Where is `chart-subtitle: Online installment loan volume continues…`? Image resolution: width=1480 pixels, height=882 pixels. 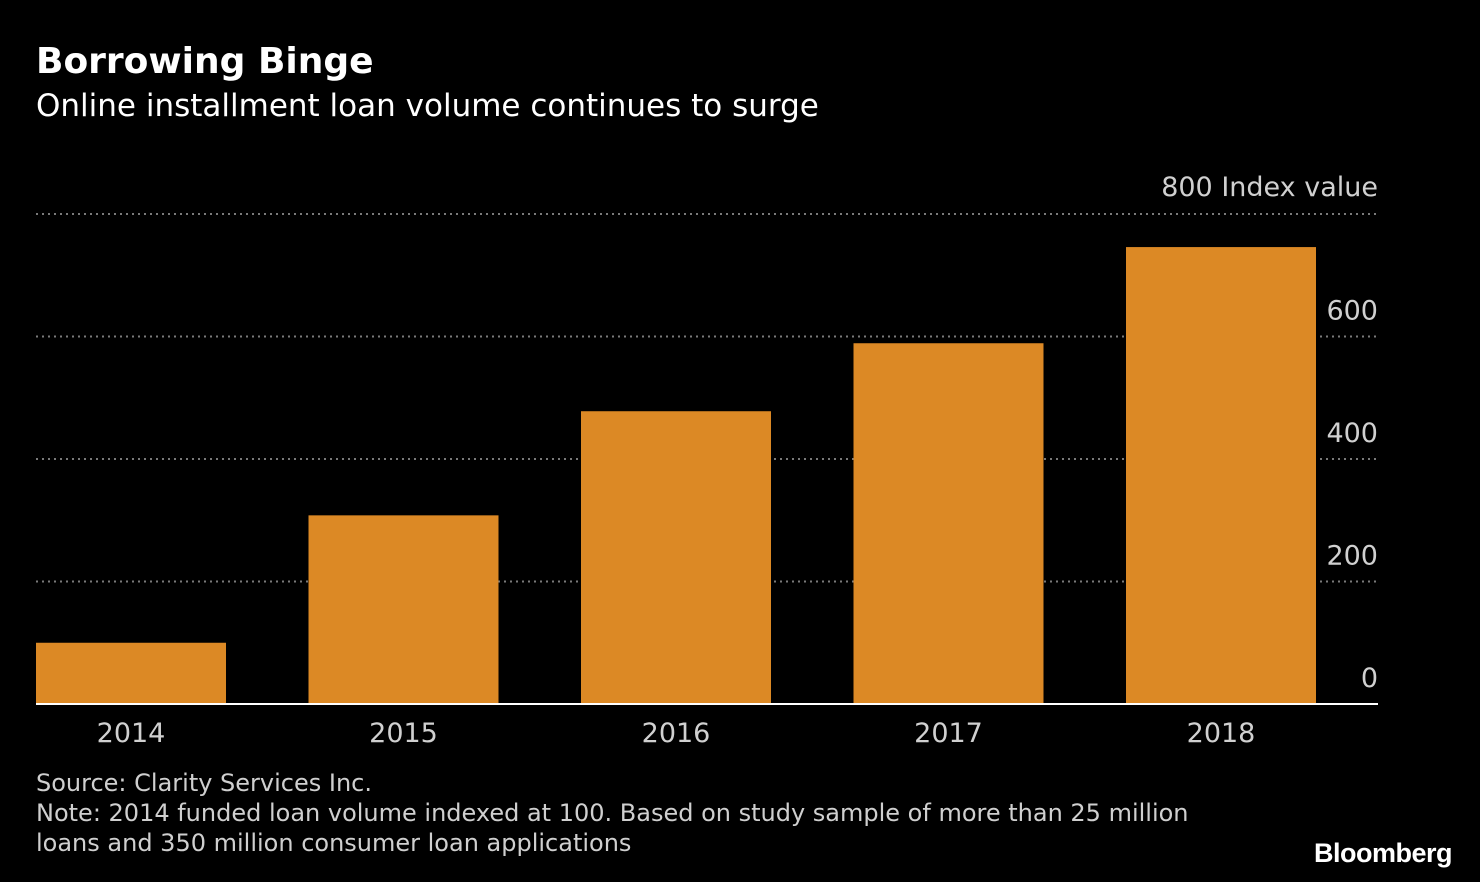
chart-subtitle: Online installment loan volume continues… is located at coordinates (427, 106).